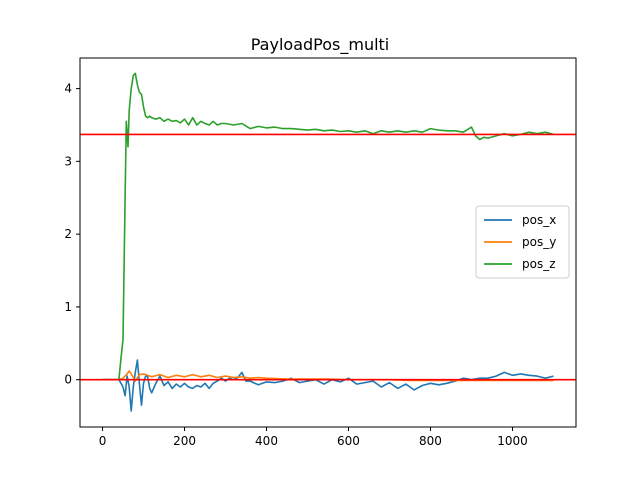 The width and height of the screenshot is (640, 480). Describe the element at coordinates (68, 380) in the screenshot. I see `y-tick-label: 0` at that location.